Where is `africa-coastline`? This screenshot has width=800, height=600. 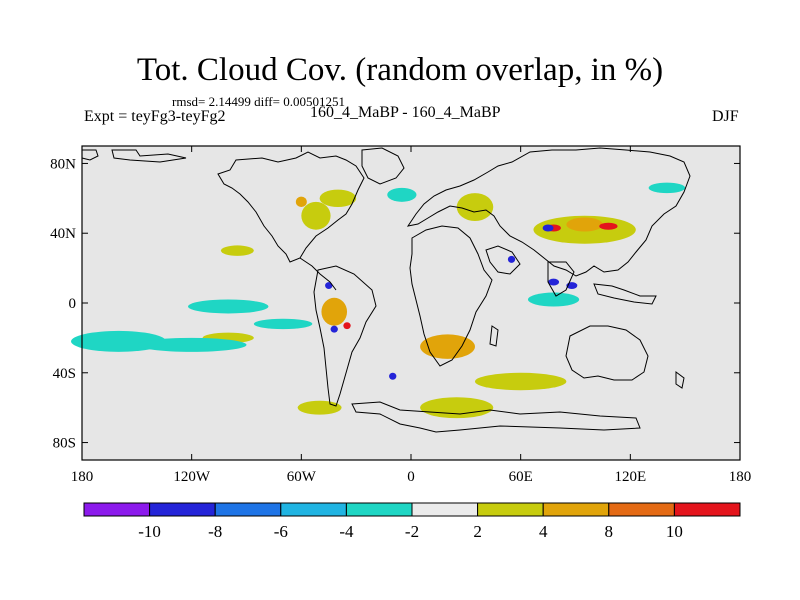
africa-coastline is located at coordinates (451, 296).